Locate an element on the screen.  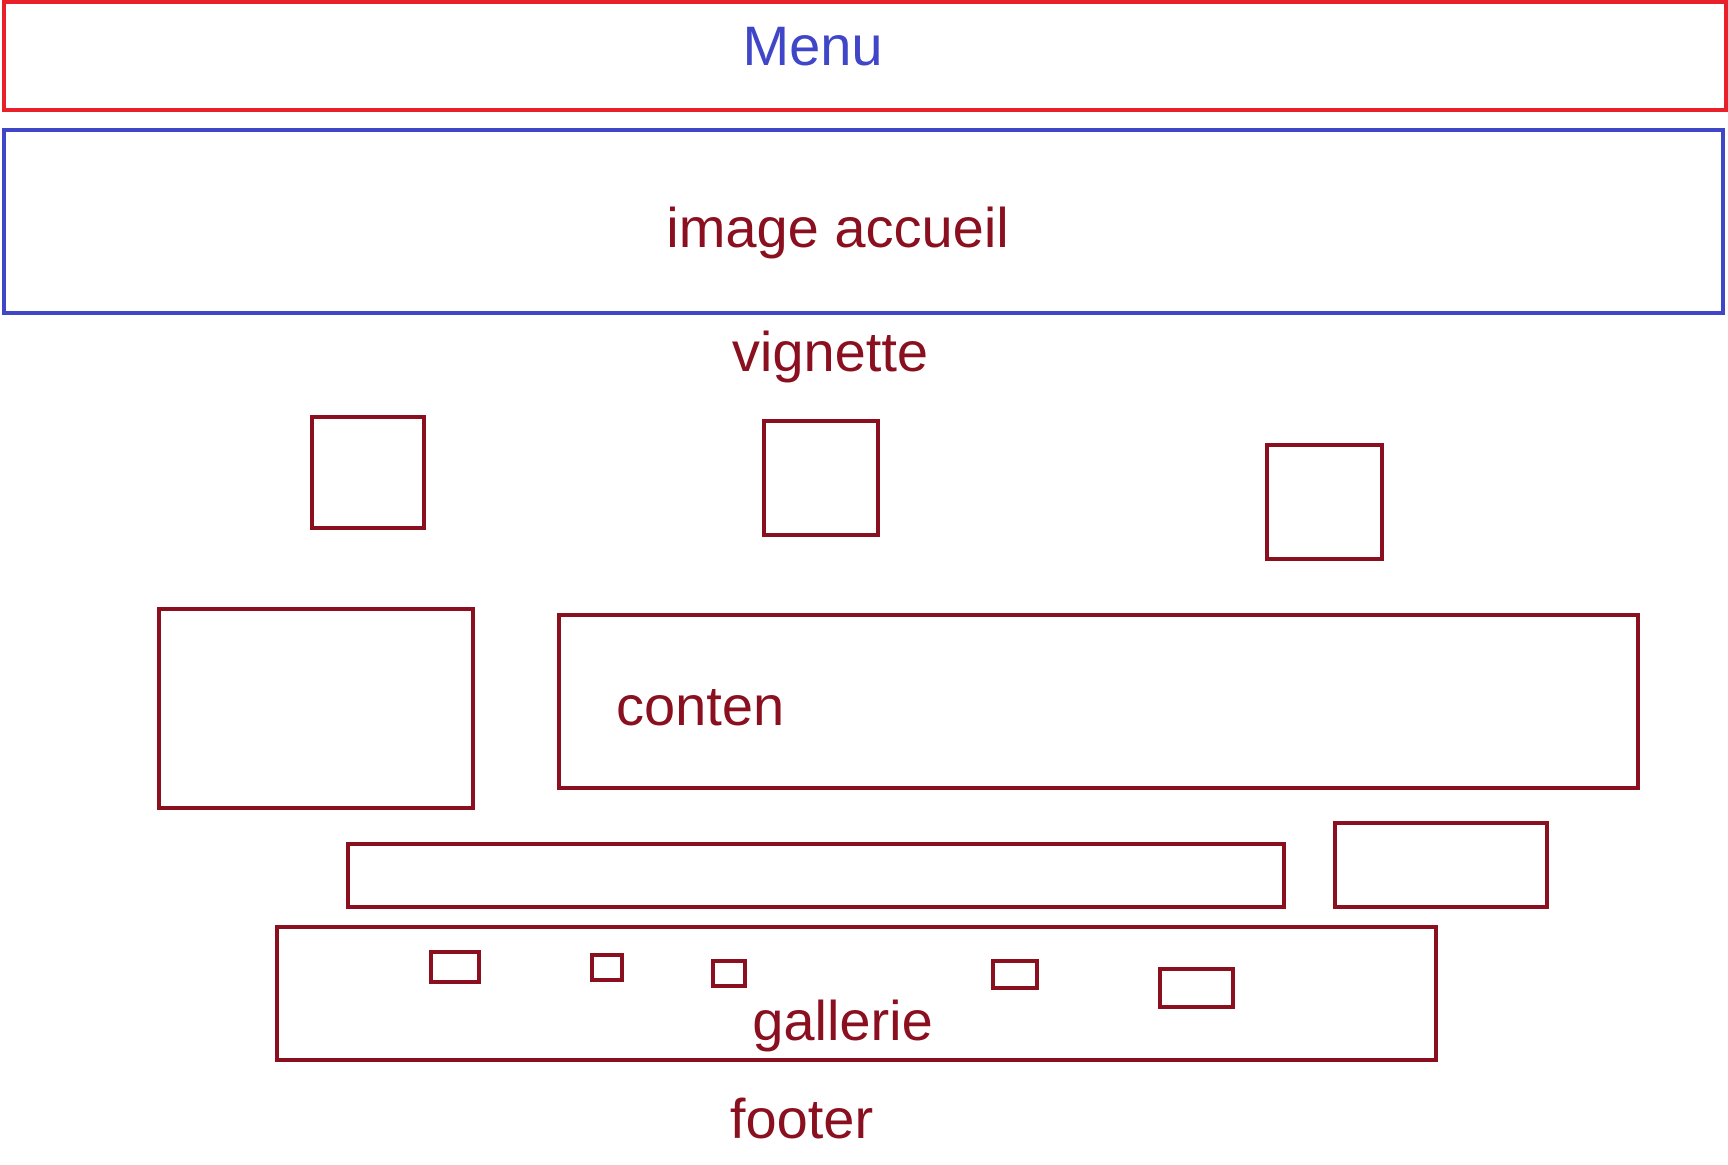
content-block is located at coordinates (1098, 701).